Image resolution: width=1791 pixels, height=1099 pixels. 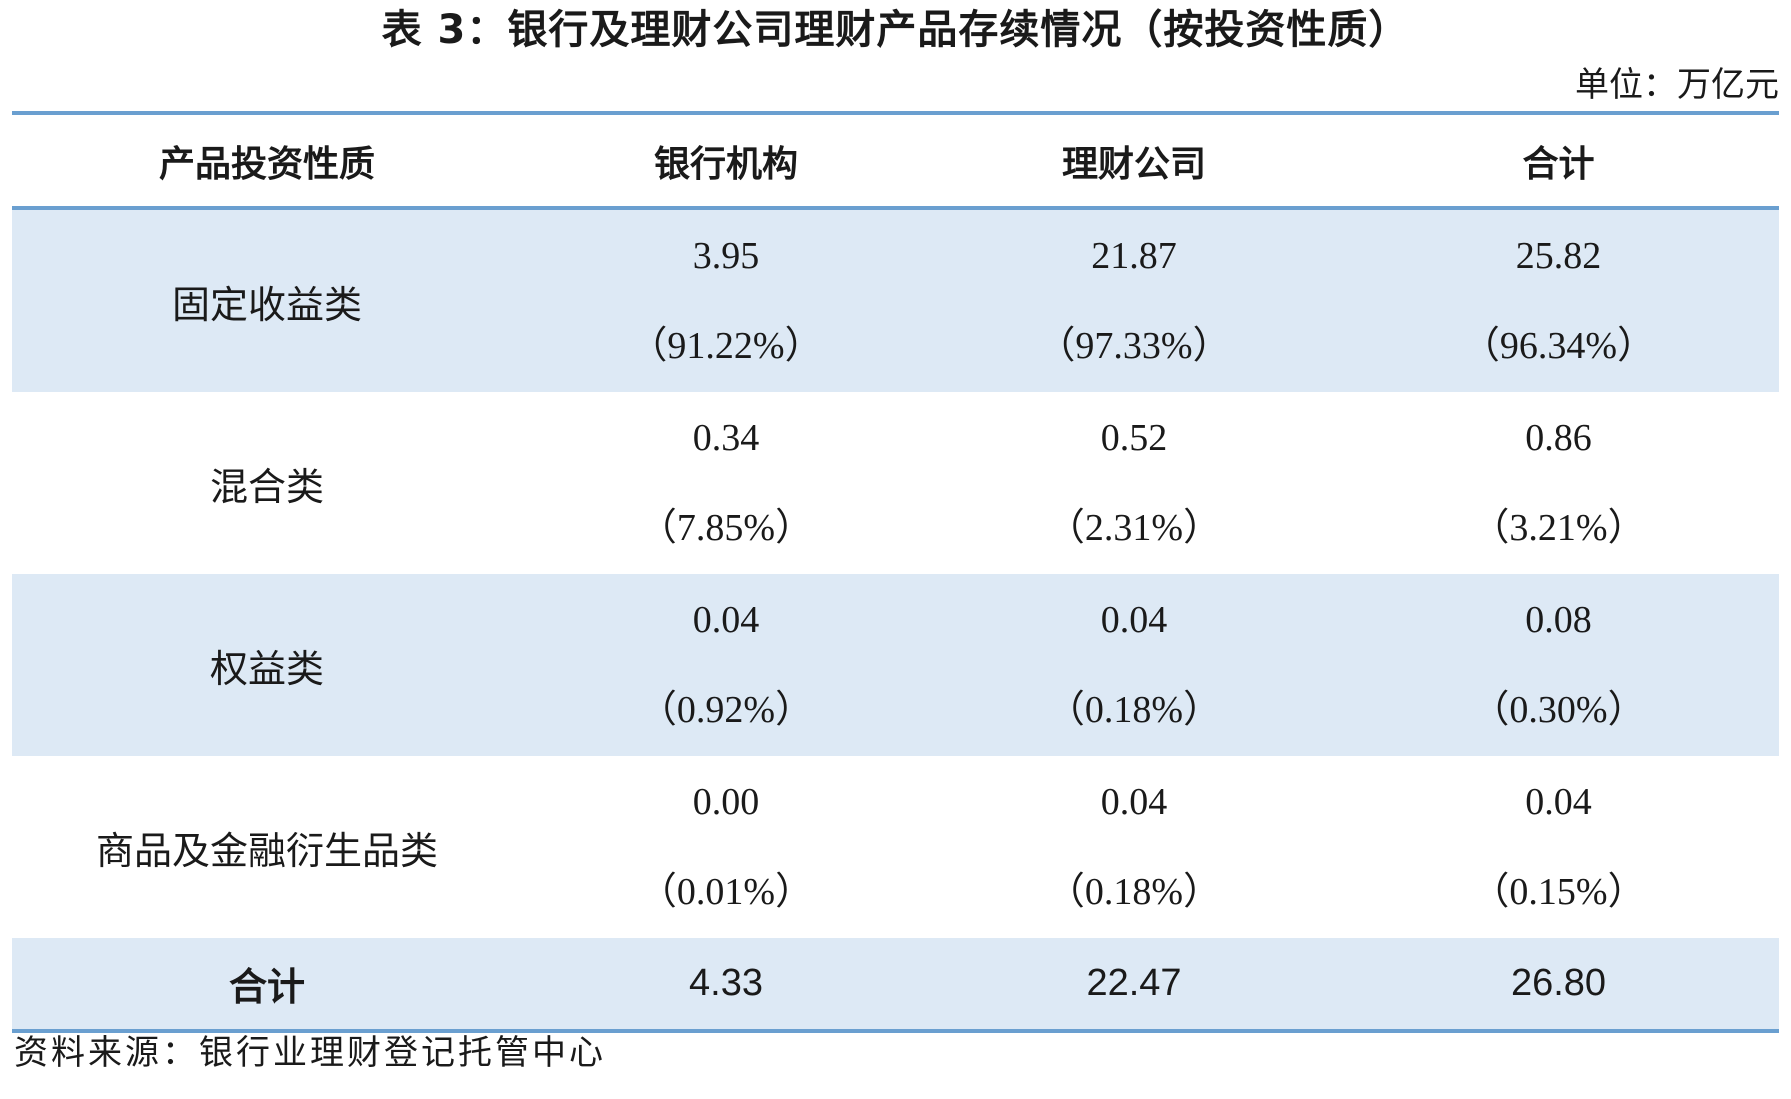 What do you see at coordinates (1134, 483) in the screenshot?
I see `value-cell: 0.52 （2.31%）` at bounding box center [1134, 483].